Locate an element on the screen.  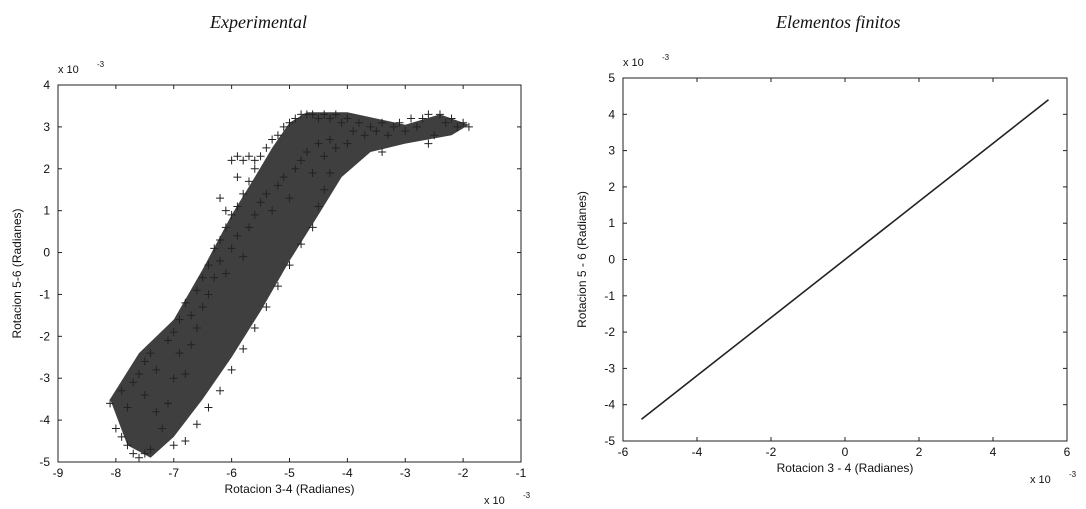
chart1-y-axis-label: Rotacion 5-6 (Radianes) is located at coordinates (17, 273).